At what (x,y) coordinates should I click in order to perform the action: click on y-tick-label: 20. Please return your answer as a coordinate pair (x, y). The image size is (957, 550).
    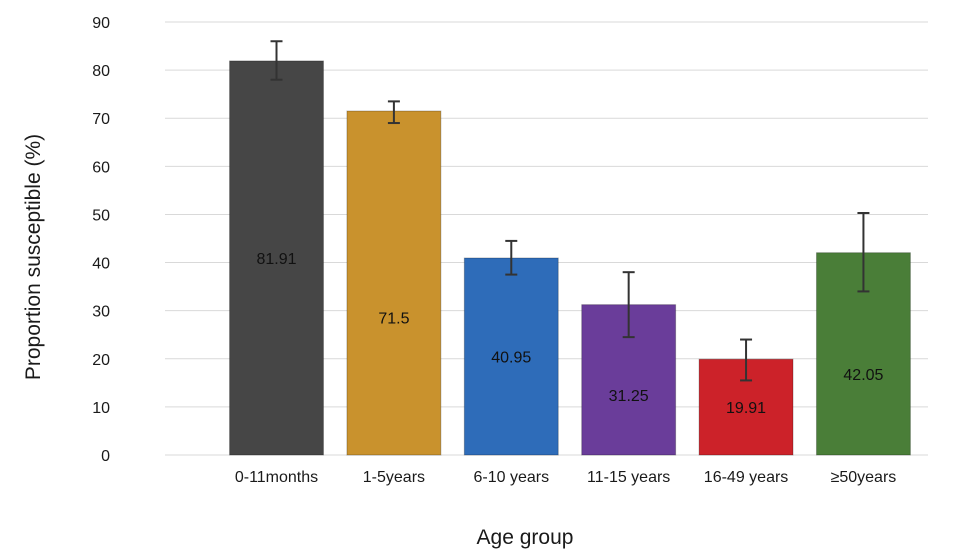
    Looking at the image, I should click on (101, 360).